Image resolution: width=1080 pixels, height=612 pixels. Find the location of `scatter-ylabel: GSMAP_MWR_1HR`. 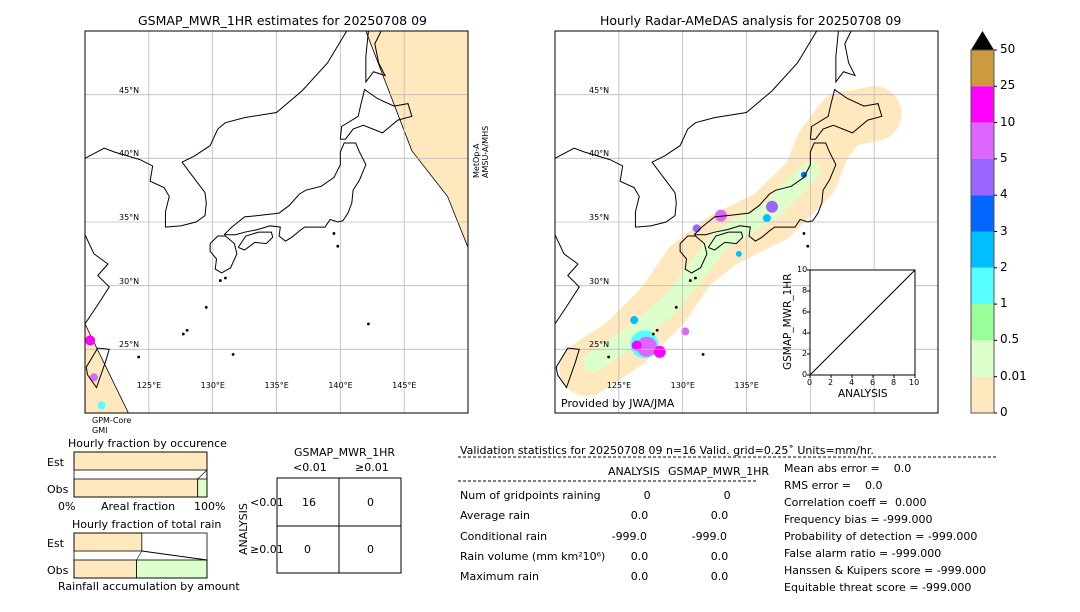

scatter-ylabel: GSMAP_MWR_1HR is located at coordinates (788, 321).